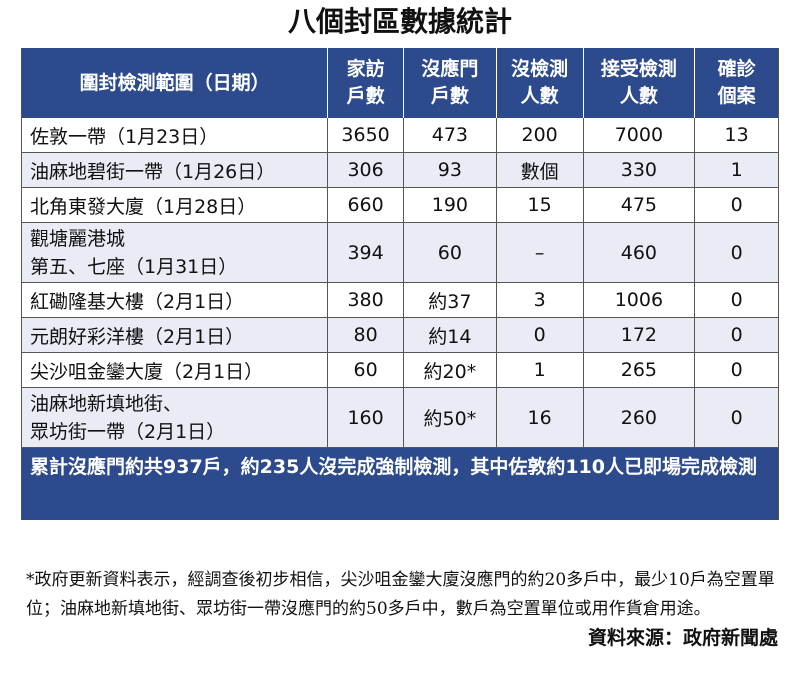 The image size is (800, 680). I want to click on header-no-answer-line1: 沒應門, so click(450, 69).